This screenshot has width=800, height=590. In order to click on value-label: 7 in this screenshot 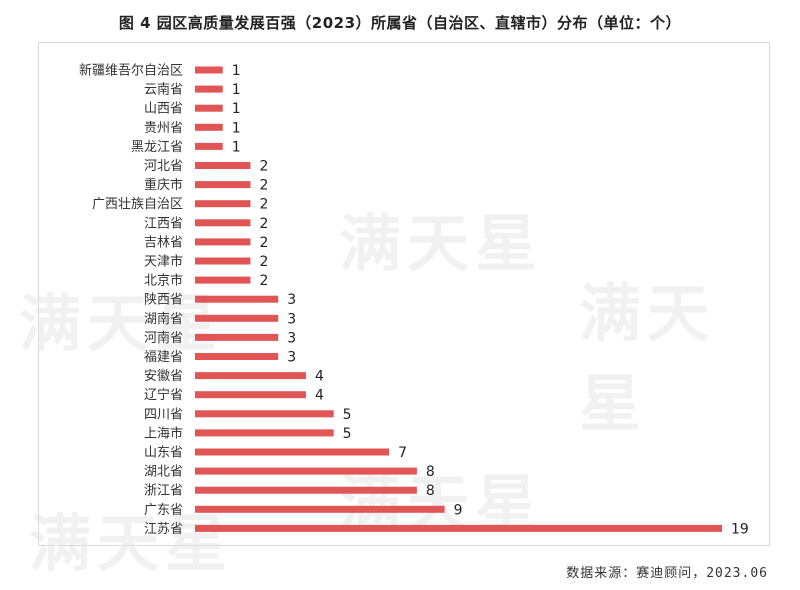, I will do `click(402, 453)`.